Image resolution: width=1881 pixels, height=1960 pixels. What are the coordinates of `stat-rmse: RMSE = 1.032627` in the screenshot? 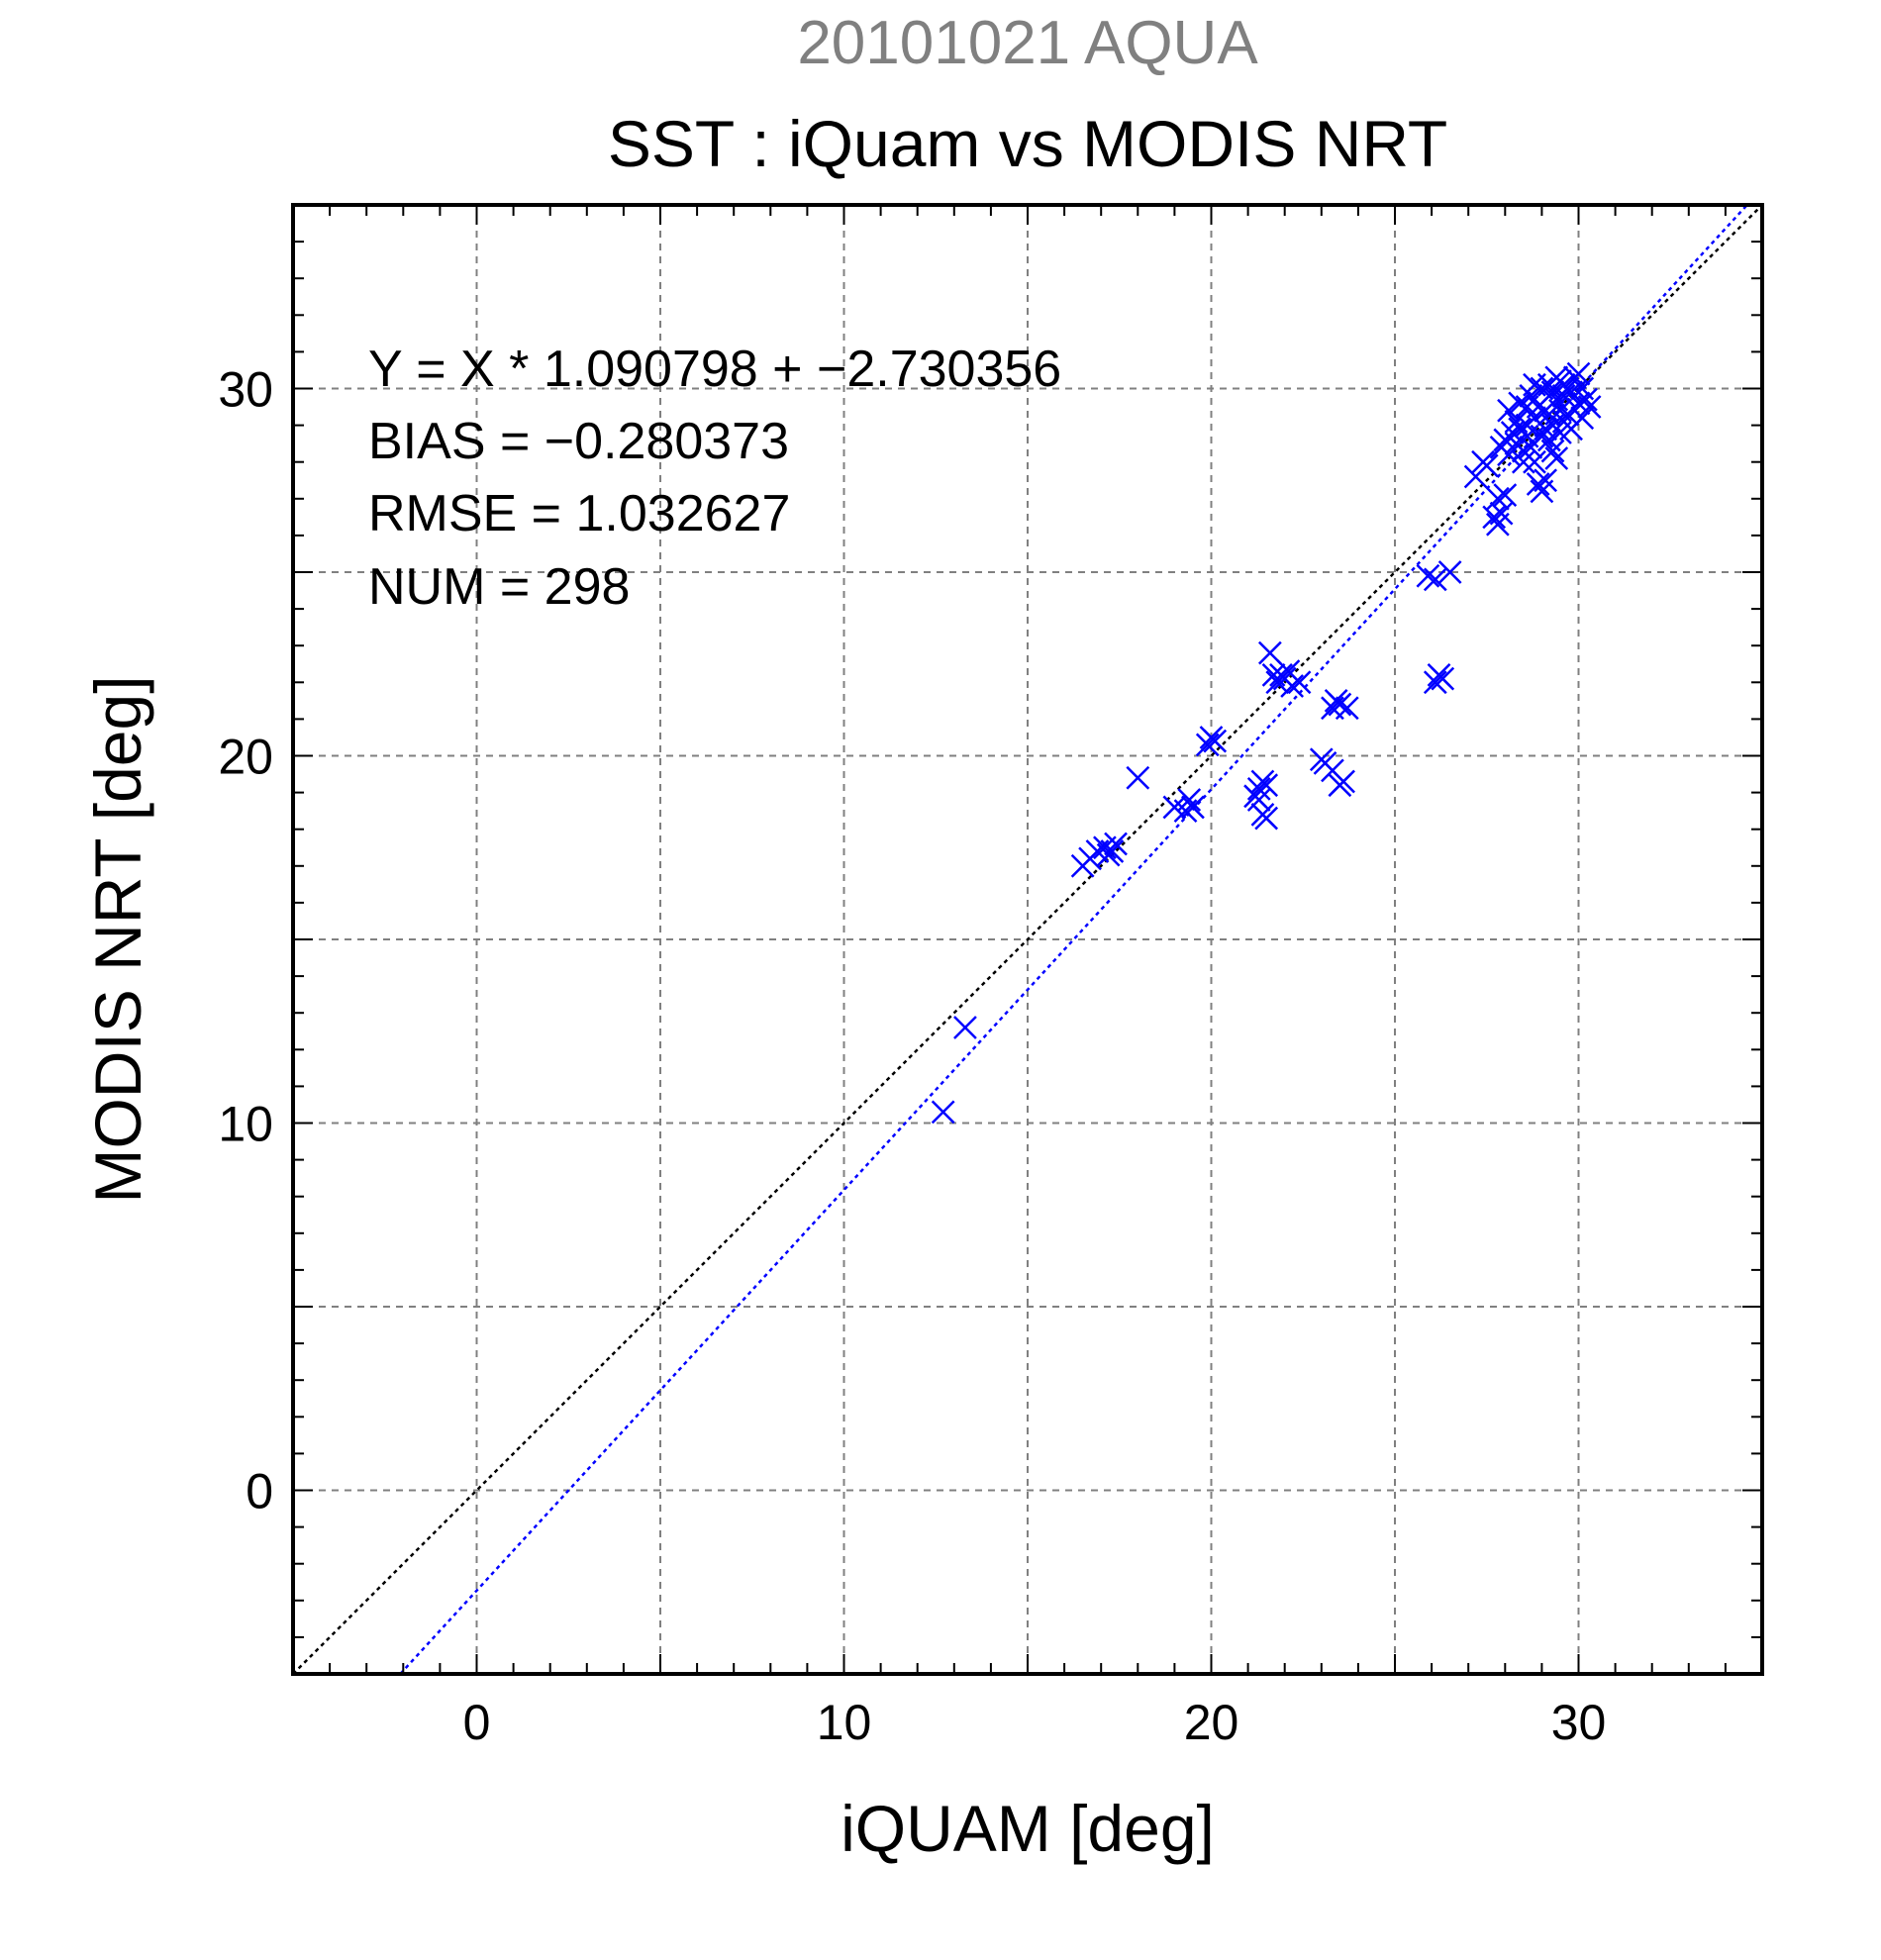 It's located at (579, 513).